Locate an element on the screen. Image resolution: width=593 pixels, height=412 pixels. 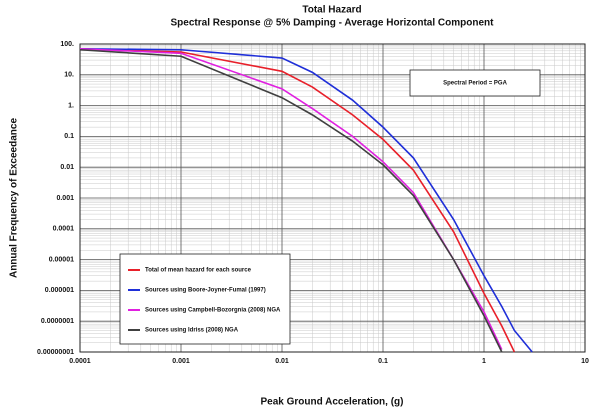
x-tick-label: 0.0001 is located at coordinates (80, 361).